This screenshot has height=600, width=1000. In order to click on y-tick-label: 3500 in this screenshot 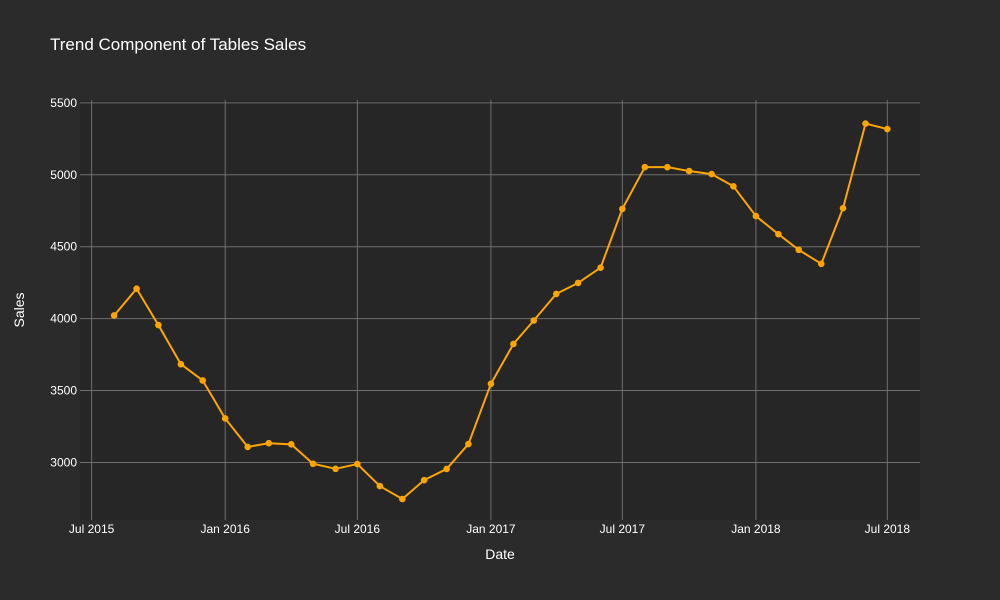, I will do `click(63, 391)`.